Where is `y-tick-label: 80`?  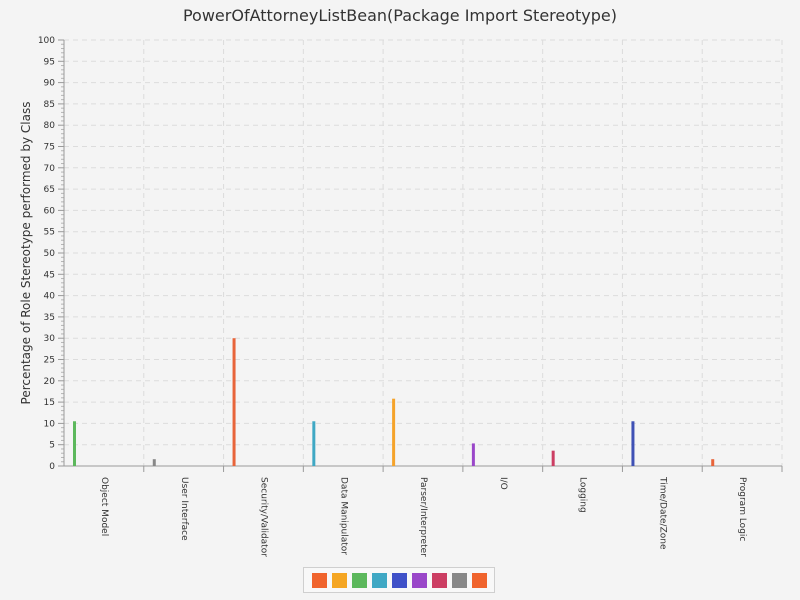
y-tick-label: 80 is located at coordinates (50, 126).